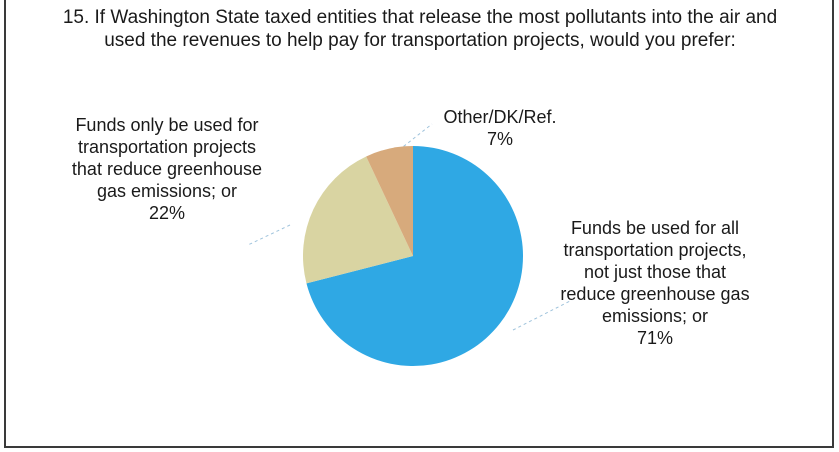 The width and height of the screenshot is (839, 452). Describe the element at coordinates (500, 128) in the screenshot. I see `slice-label-other: Other/DK/Ref. 7%` at that location.